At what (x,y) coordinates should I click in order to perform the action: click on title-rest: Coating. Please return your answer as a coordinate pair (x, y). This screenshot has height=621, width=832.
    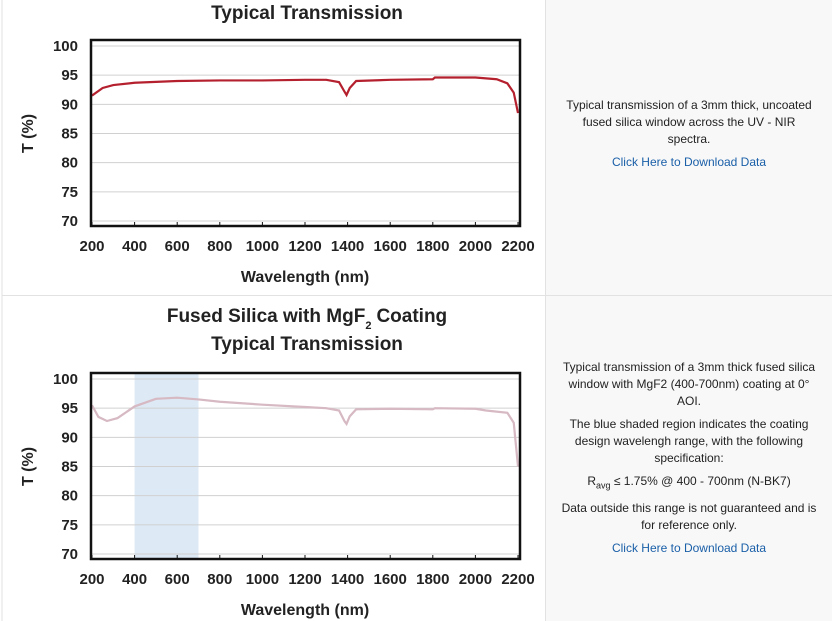
    Looking at the image, I should click on (411, 316).